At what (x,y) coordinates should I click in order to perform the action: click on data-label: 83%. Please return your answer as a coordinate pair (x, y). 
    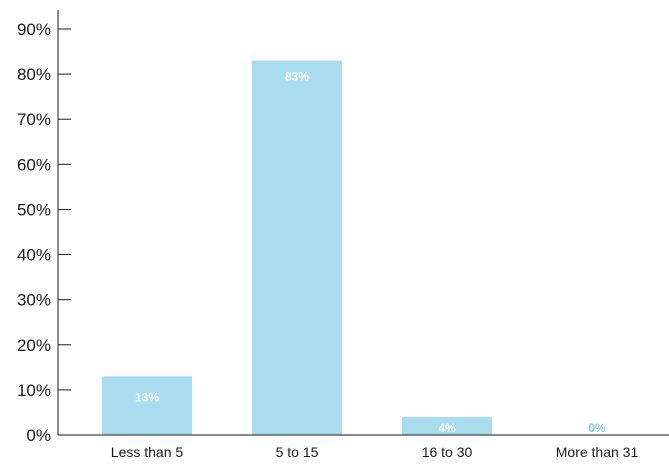
    Looking at the image, I should click on (297, 77).